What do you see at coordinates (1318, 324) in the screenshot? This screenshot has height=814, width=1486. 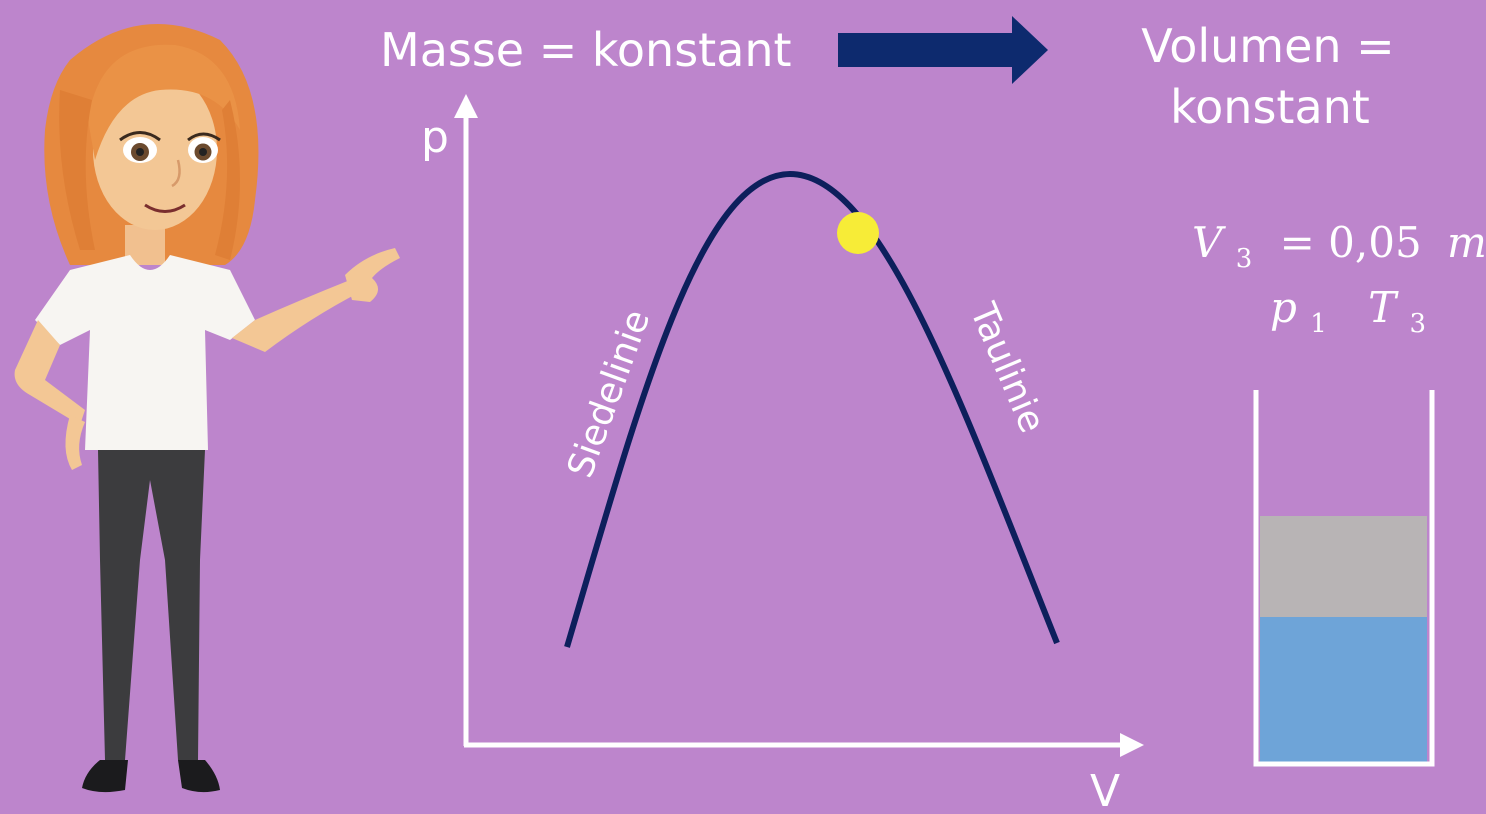 I see `pressure-subscript: 1` at bounding box center [1318, 324].